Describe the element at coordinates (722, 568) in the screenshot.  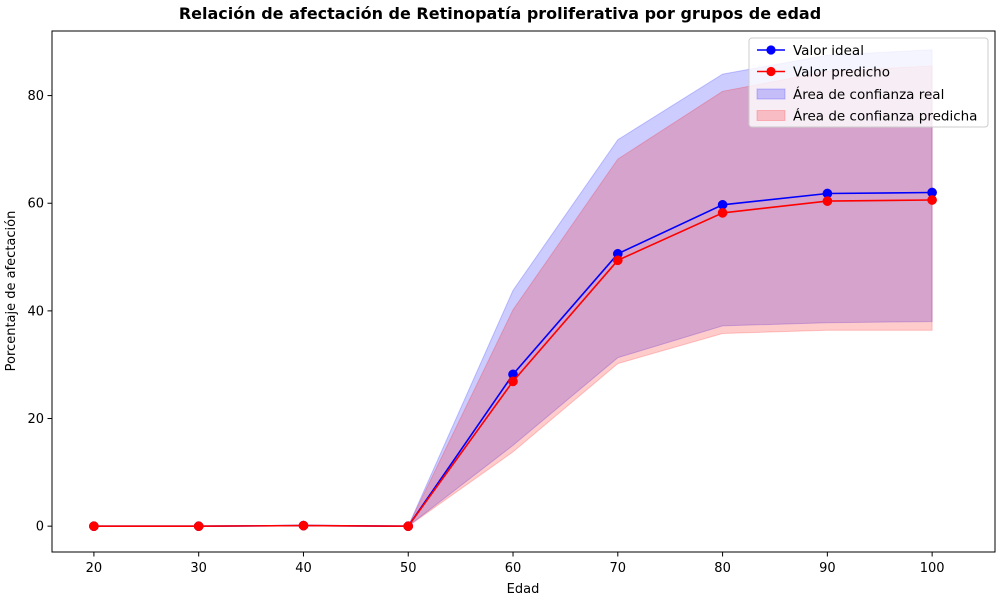
I see `x-tick-label: 80` at that location.